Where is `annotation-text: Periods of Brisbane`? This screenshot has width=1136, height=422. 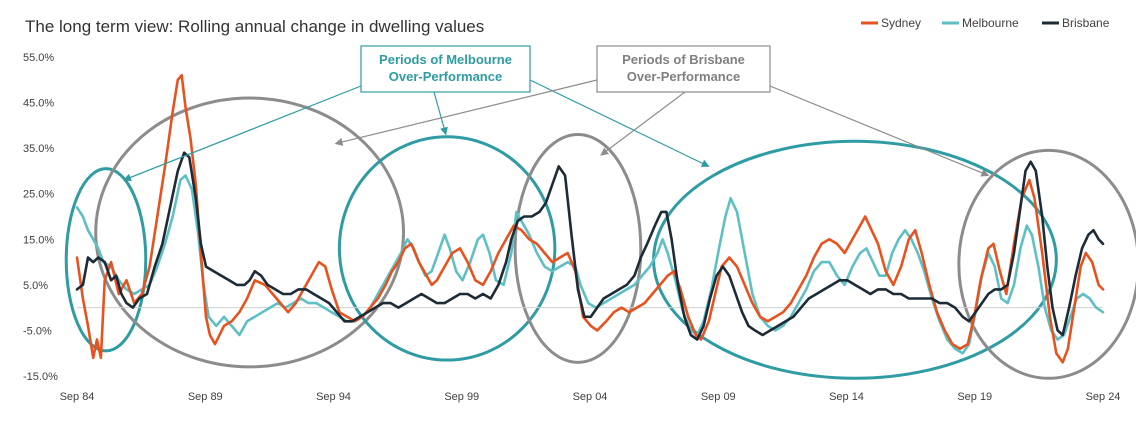
annotation-text: Periods of Brisbane is located at coordinates (683, 59).